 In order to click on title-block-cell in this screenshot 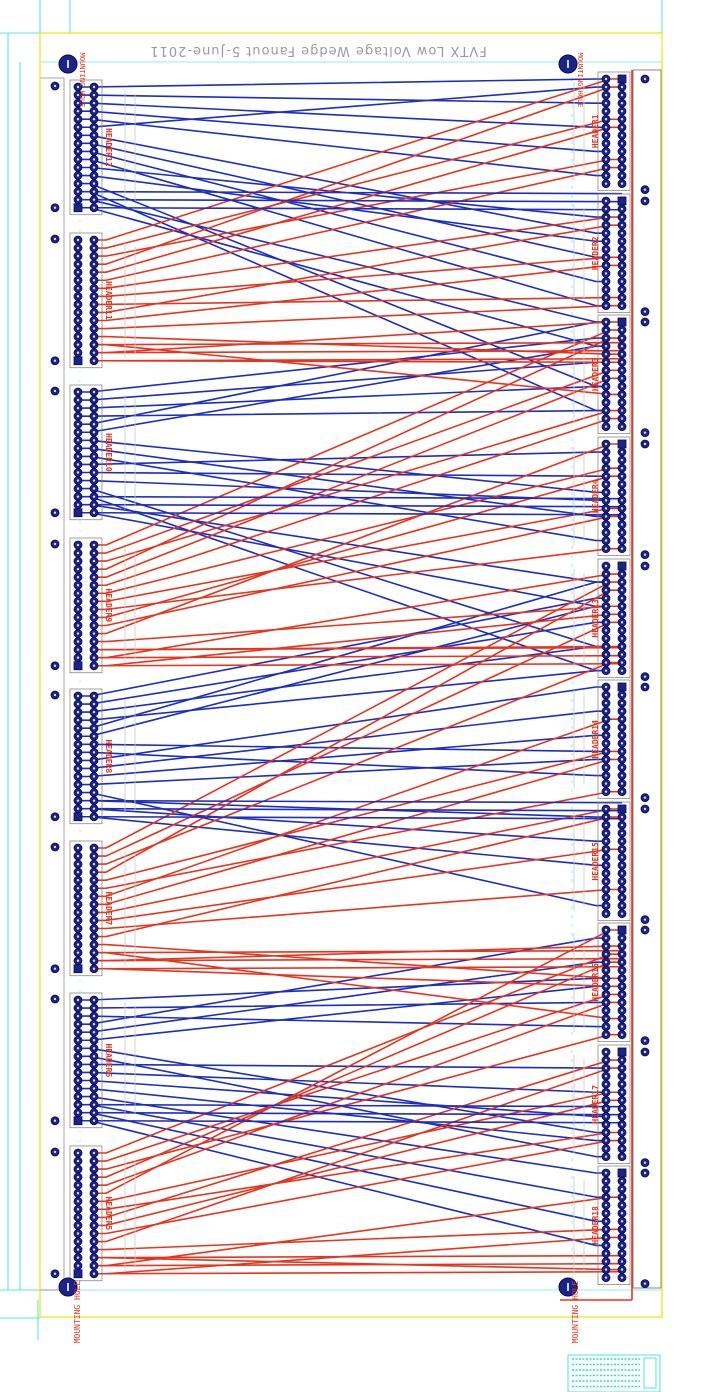, I will do `click(650, 1373)`.